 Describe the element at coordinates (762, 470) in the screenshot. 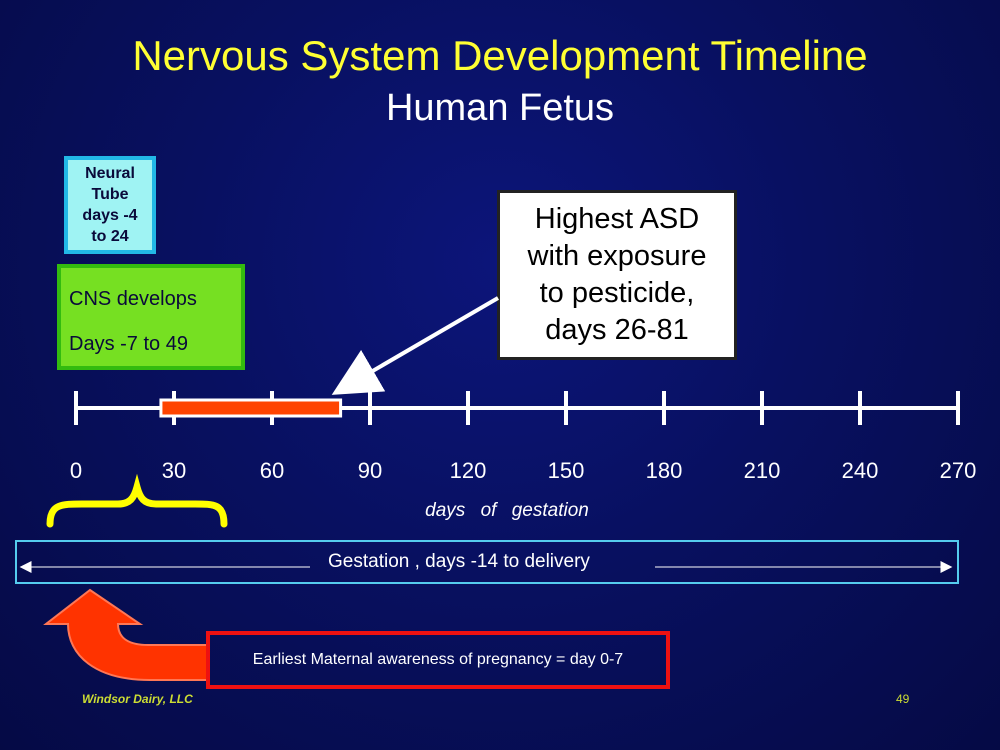

I see `tick-label: 210` at that location.